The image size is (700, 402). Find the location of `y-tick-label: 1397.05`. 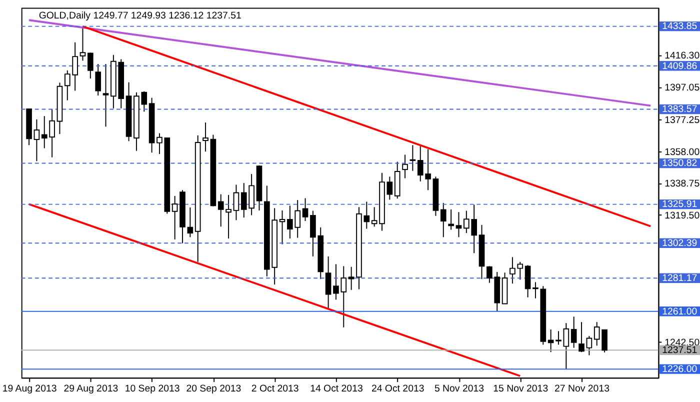

y-tick-label: 1397.05 is located at coordinates (682, 88).